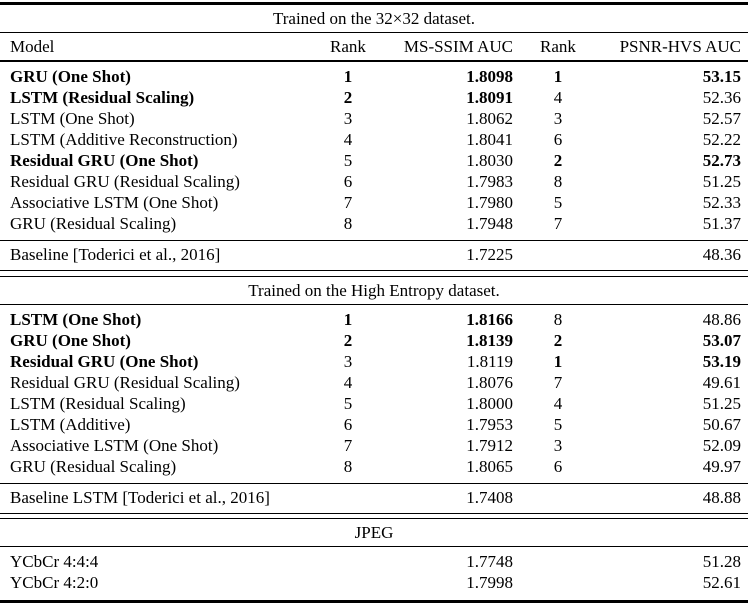 The image size is (748, 606). Describe the element at coordinates (721, 118) in the screenshot. I see `psnrhvs-auc-cell: 52.57` at that location.